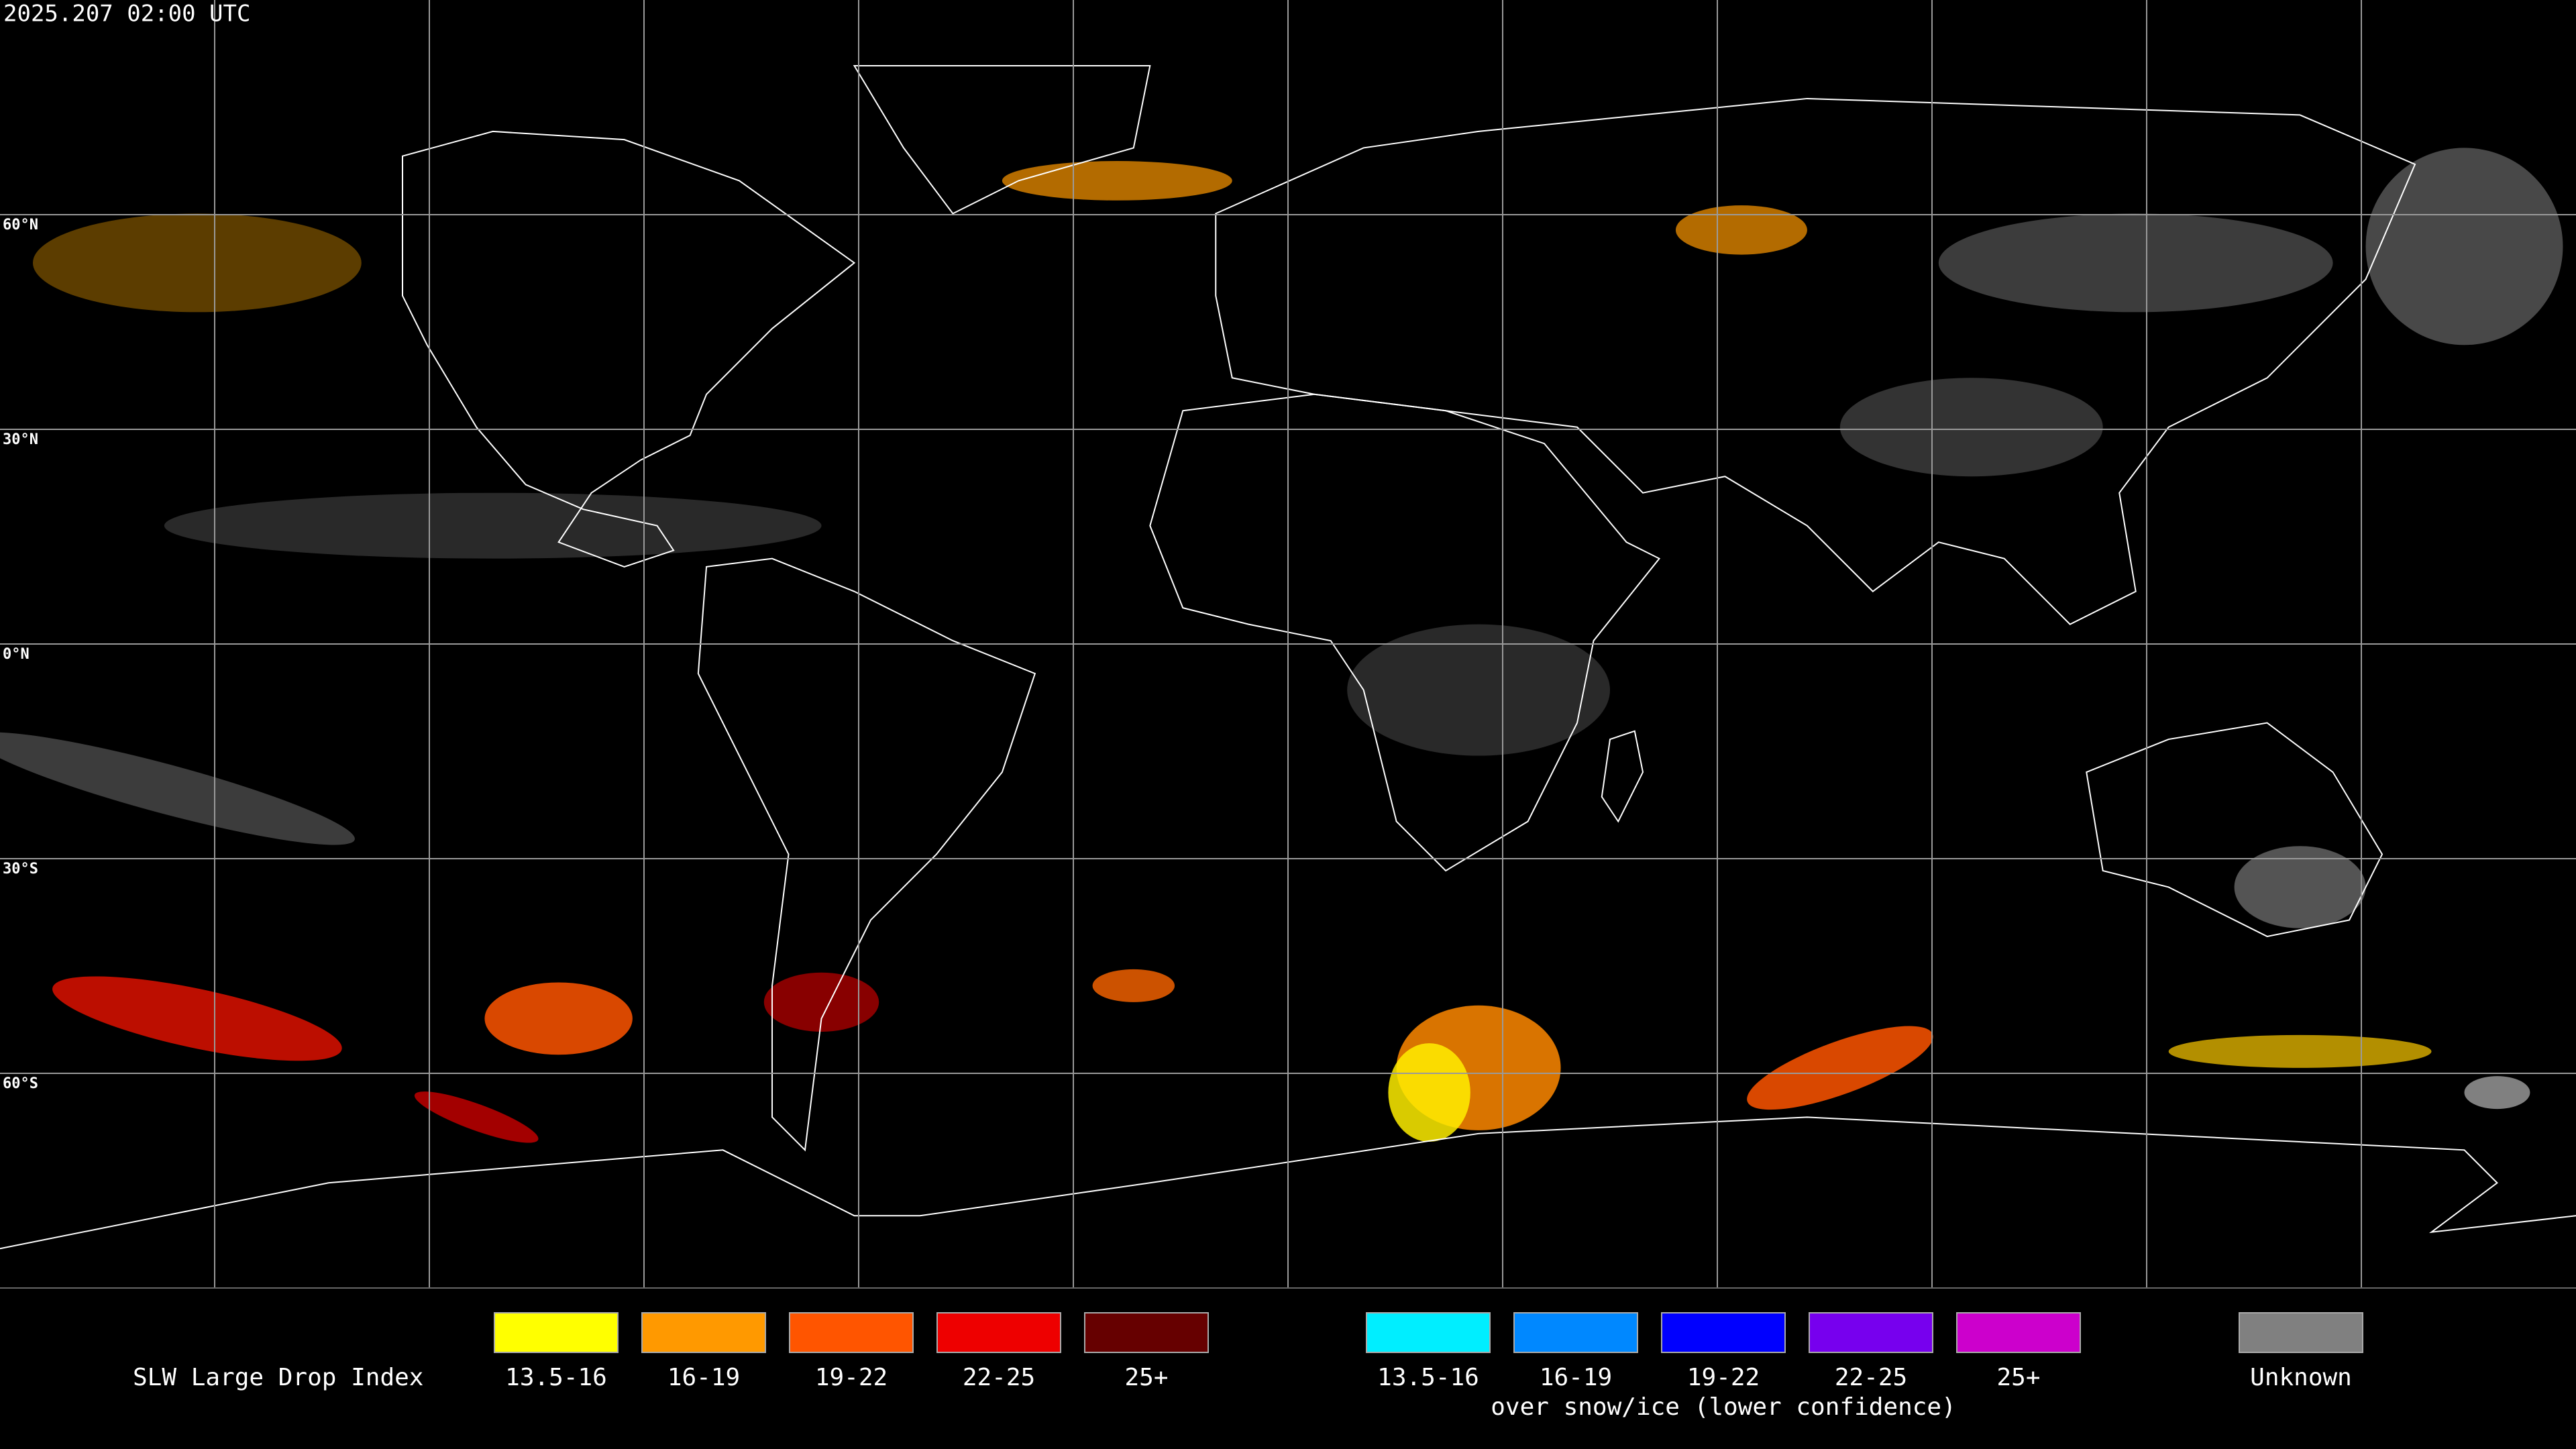  I want to click on snow-swatch-label: 16-19, so click(1576, 1377).